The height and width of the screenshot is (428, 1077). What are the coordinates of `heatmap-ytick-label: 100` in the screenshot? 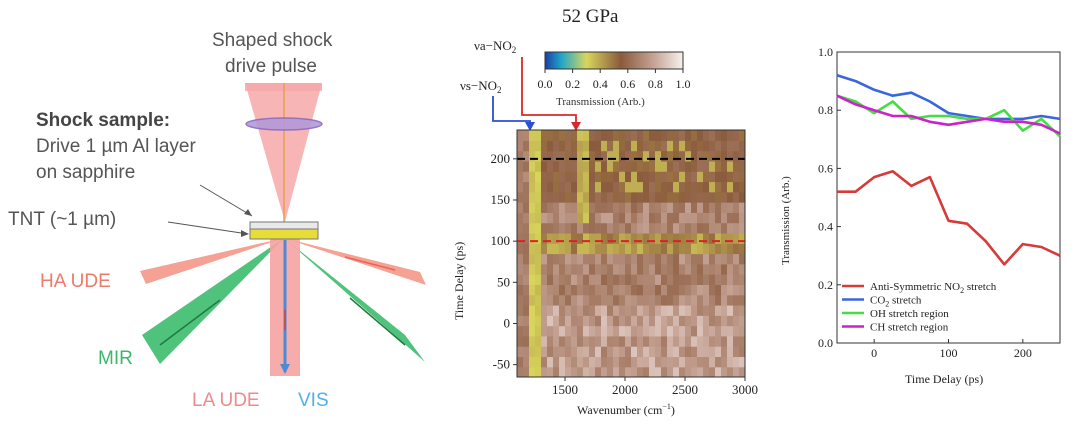 It's located at (501, 240).